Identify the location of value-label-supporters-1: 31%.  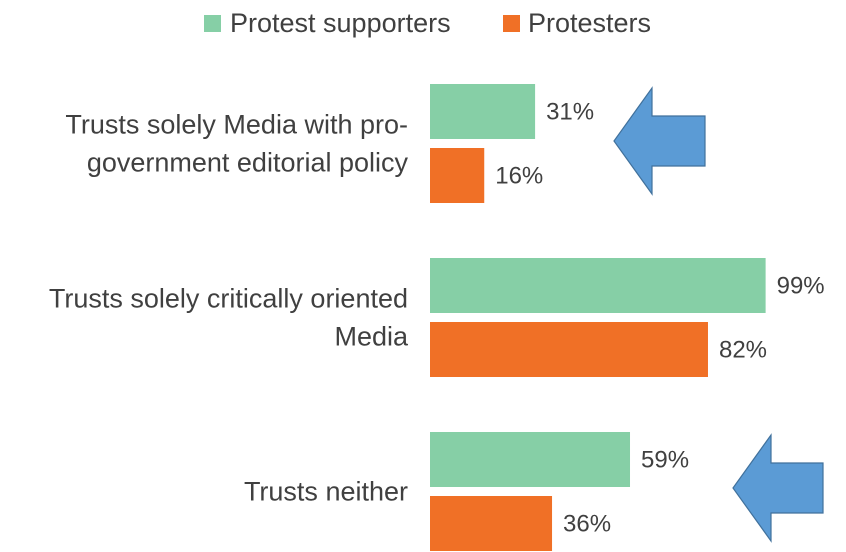
(570, 112).